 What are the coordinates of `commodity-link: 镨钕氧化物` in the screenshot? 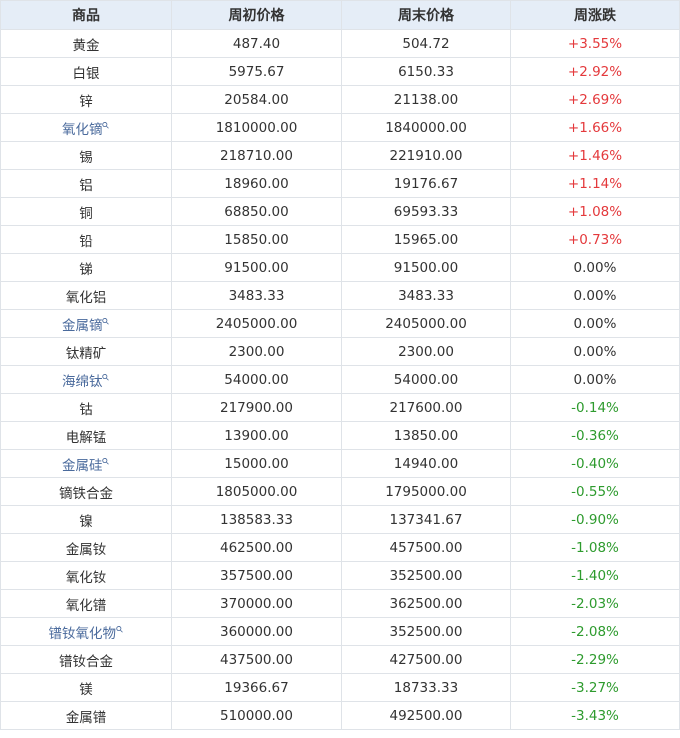 It's located at (82, 633).